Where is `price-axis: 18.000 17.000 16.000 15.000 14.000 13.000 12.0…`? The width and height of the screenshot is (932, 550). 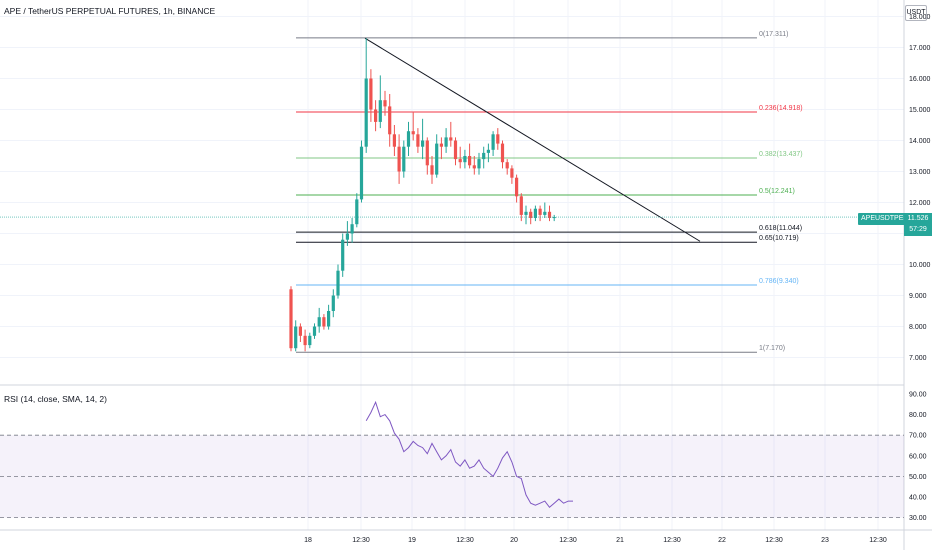 price-axis: 18.000 17.000 16.000 15.000 14.000 13.000 12.0… is located at coordinates (920, 188).